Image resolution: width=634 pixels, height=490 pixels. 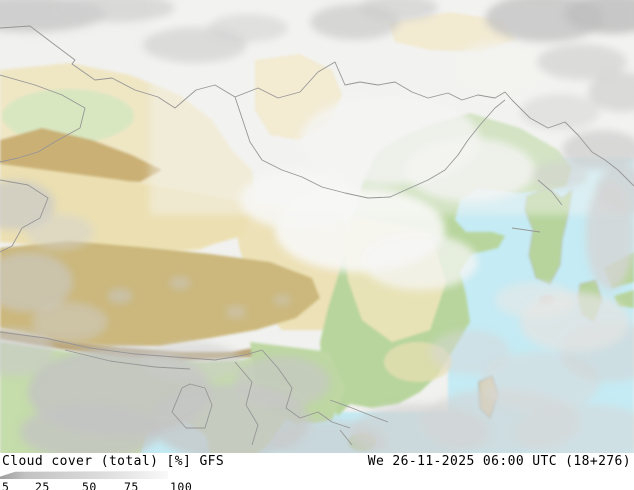 I want to click on legend-tick-50: 50, so click(x=89, y=485).